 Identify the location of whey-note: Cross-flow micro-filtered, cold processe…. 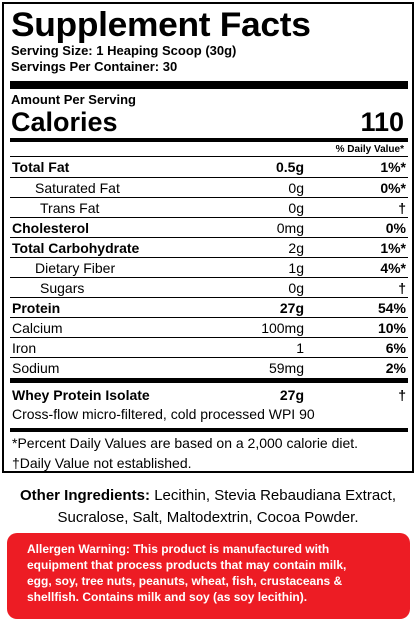
(163, 414).